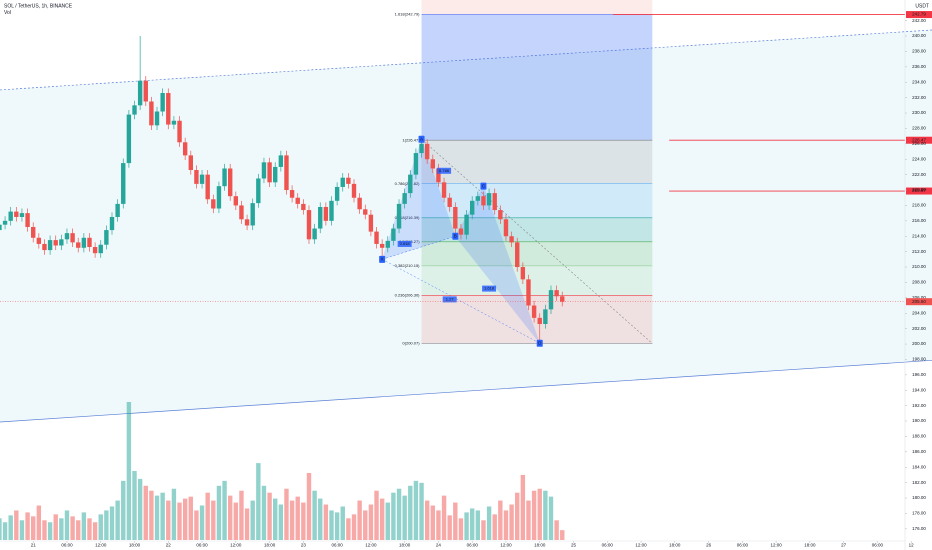 Image resolution: width=932 pixels, height=550 pixels. What do you see at coordinates (574, 545) in the screenshot?
I see `x-tick-label: 25` at bounding box center [574, 545].